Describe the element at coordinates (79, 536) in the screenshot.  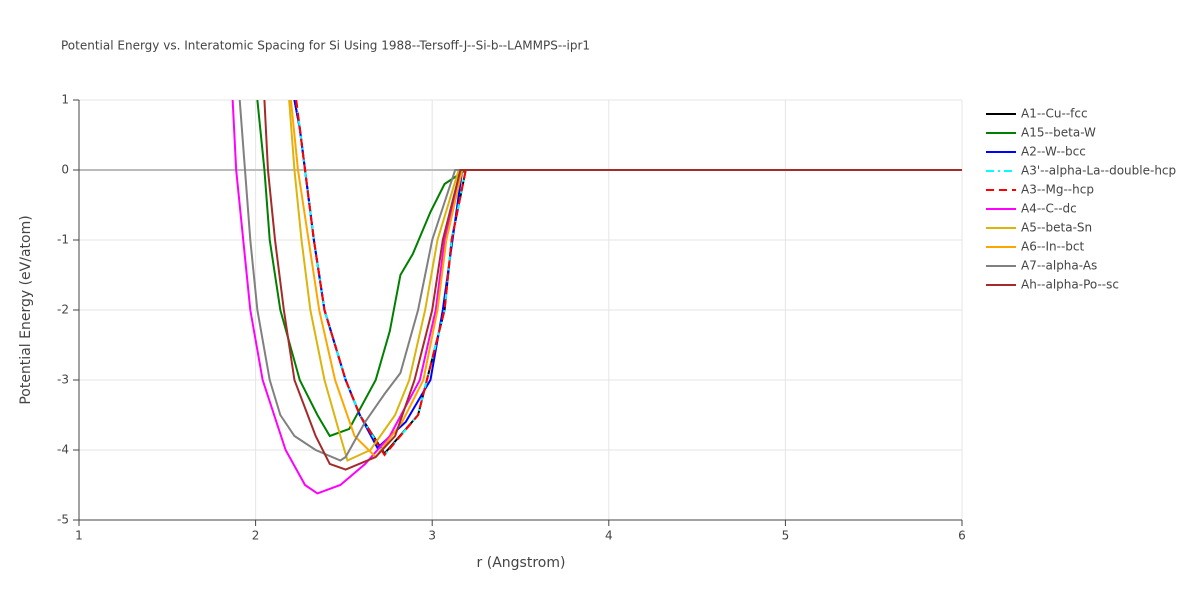
I see `x-tick-label: 1` at that location.